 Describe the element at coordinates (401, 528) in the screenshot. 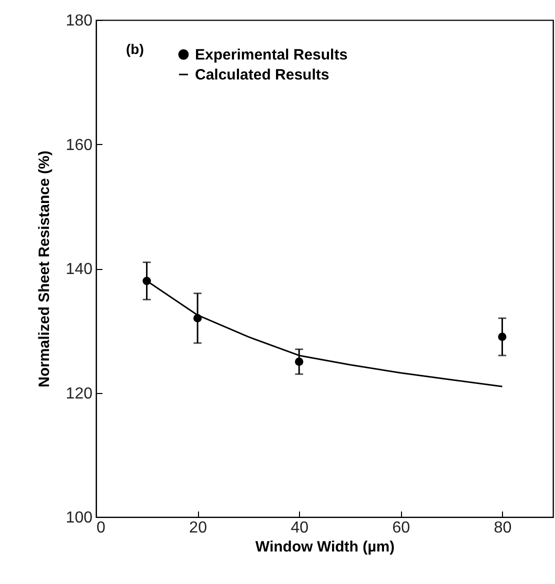

I see `x-tick-label: 60` at that location.